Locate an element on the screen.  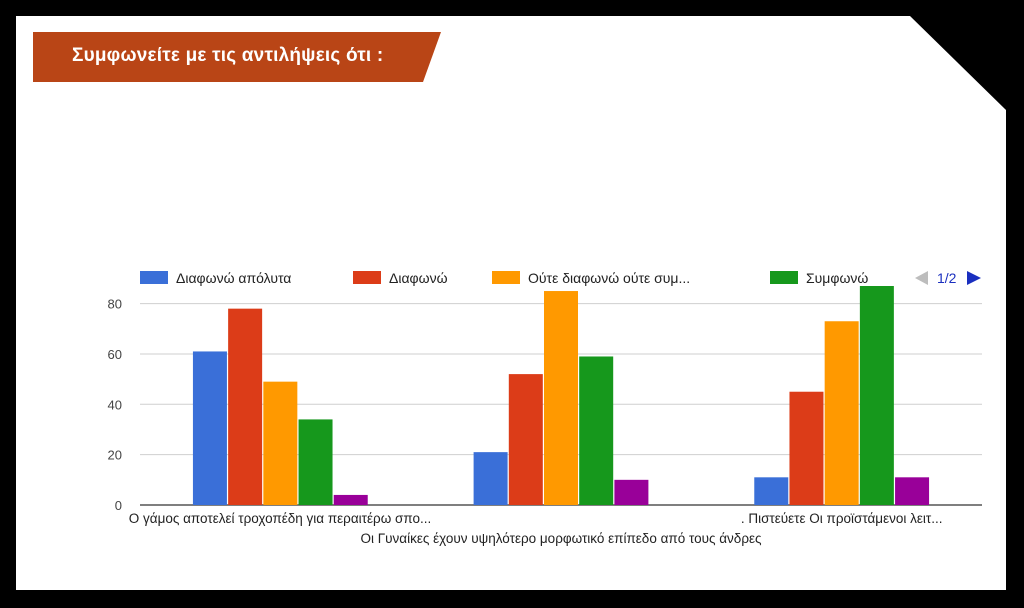
legend-page-indicator: 1/2 is located at coordinates (947, 278).